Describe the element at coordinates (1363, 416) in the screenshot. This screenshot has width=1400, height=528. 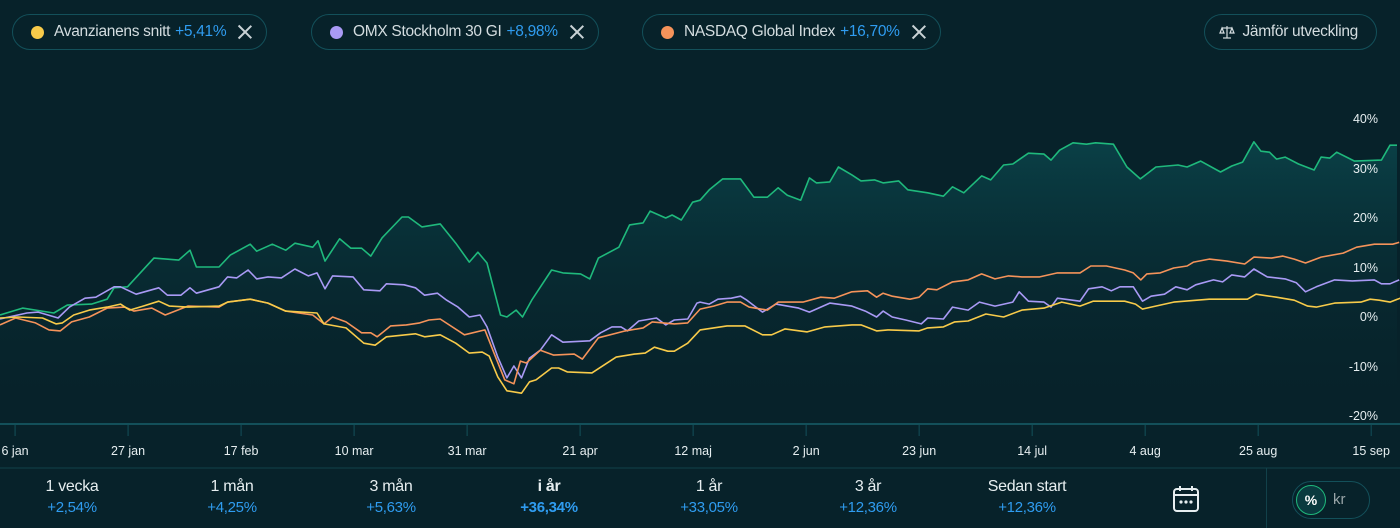
I see `y-tick-label: -20%` at that location.